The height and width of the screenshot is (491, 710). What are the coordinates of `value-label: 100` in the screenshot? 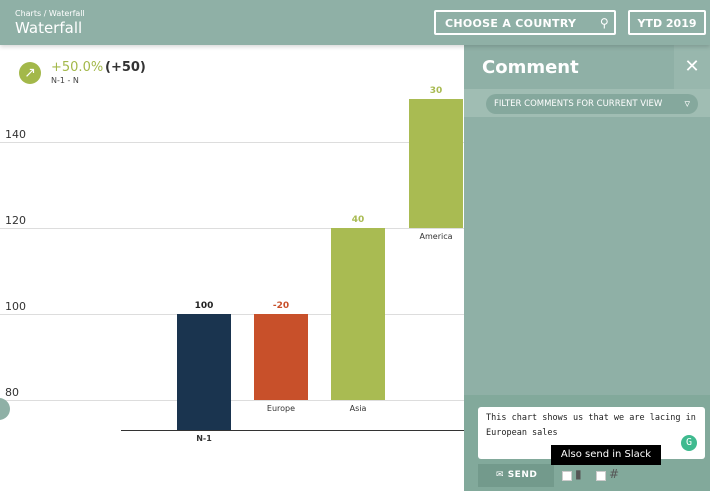 It's located at (204, 306).